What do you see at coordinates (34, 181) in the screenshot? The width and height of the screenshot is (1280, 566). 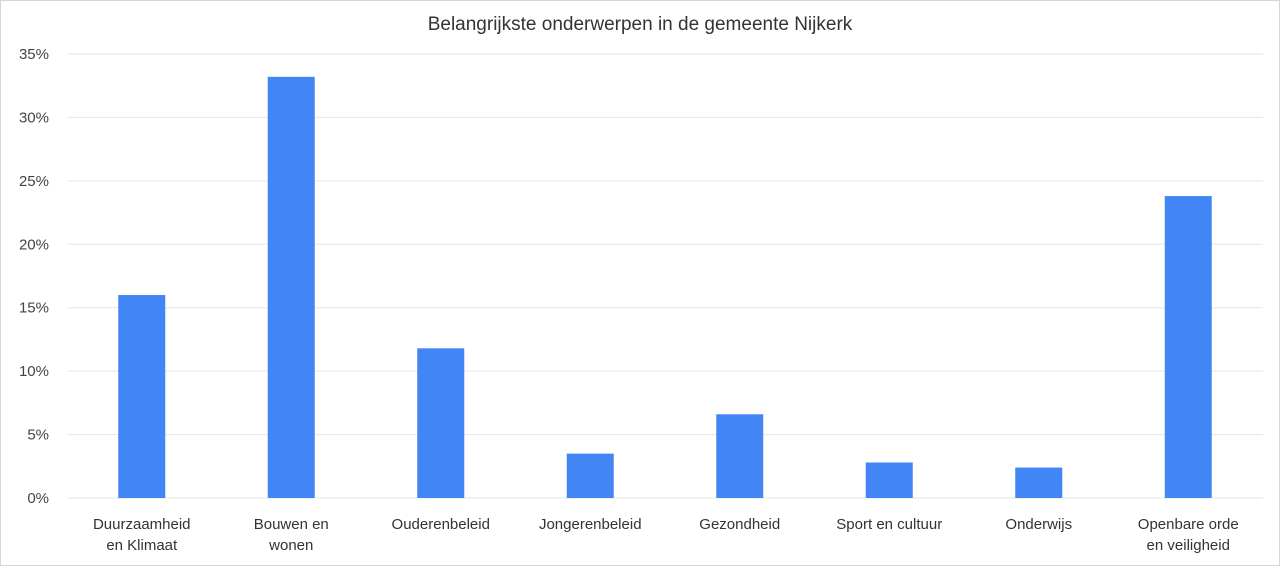 I see `y-tick-label: 25%` at bounding box center [34, 181].